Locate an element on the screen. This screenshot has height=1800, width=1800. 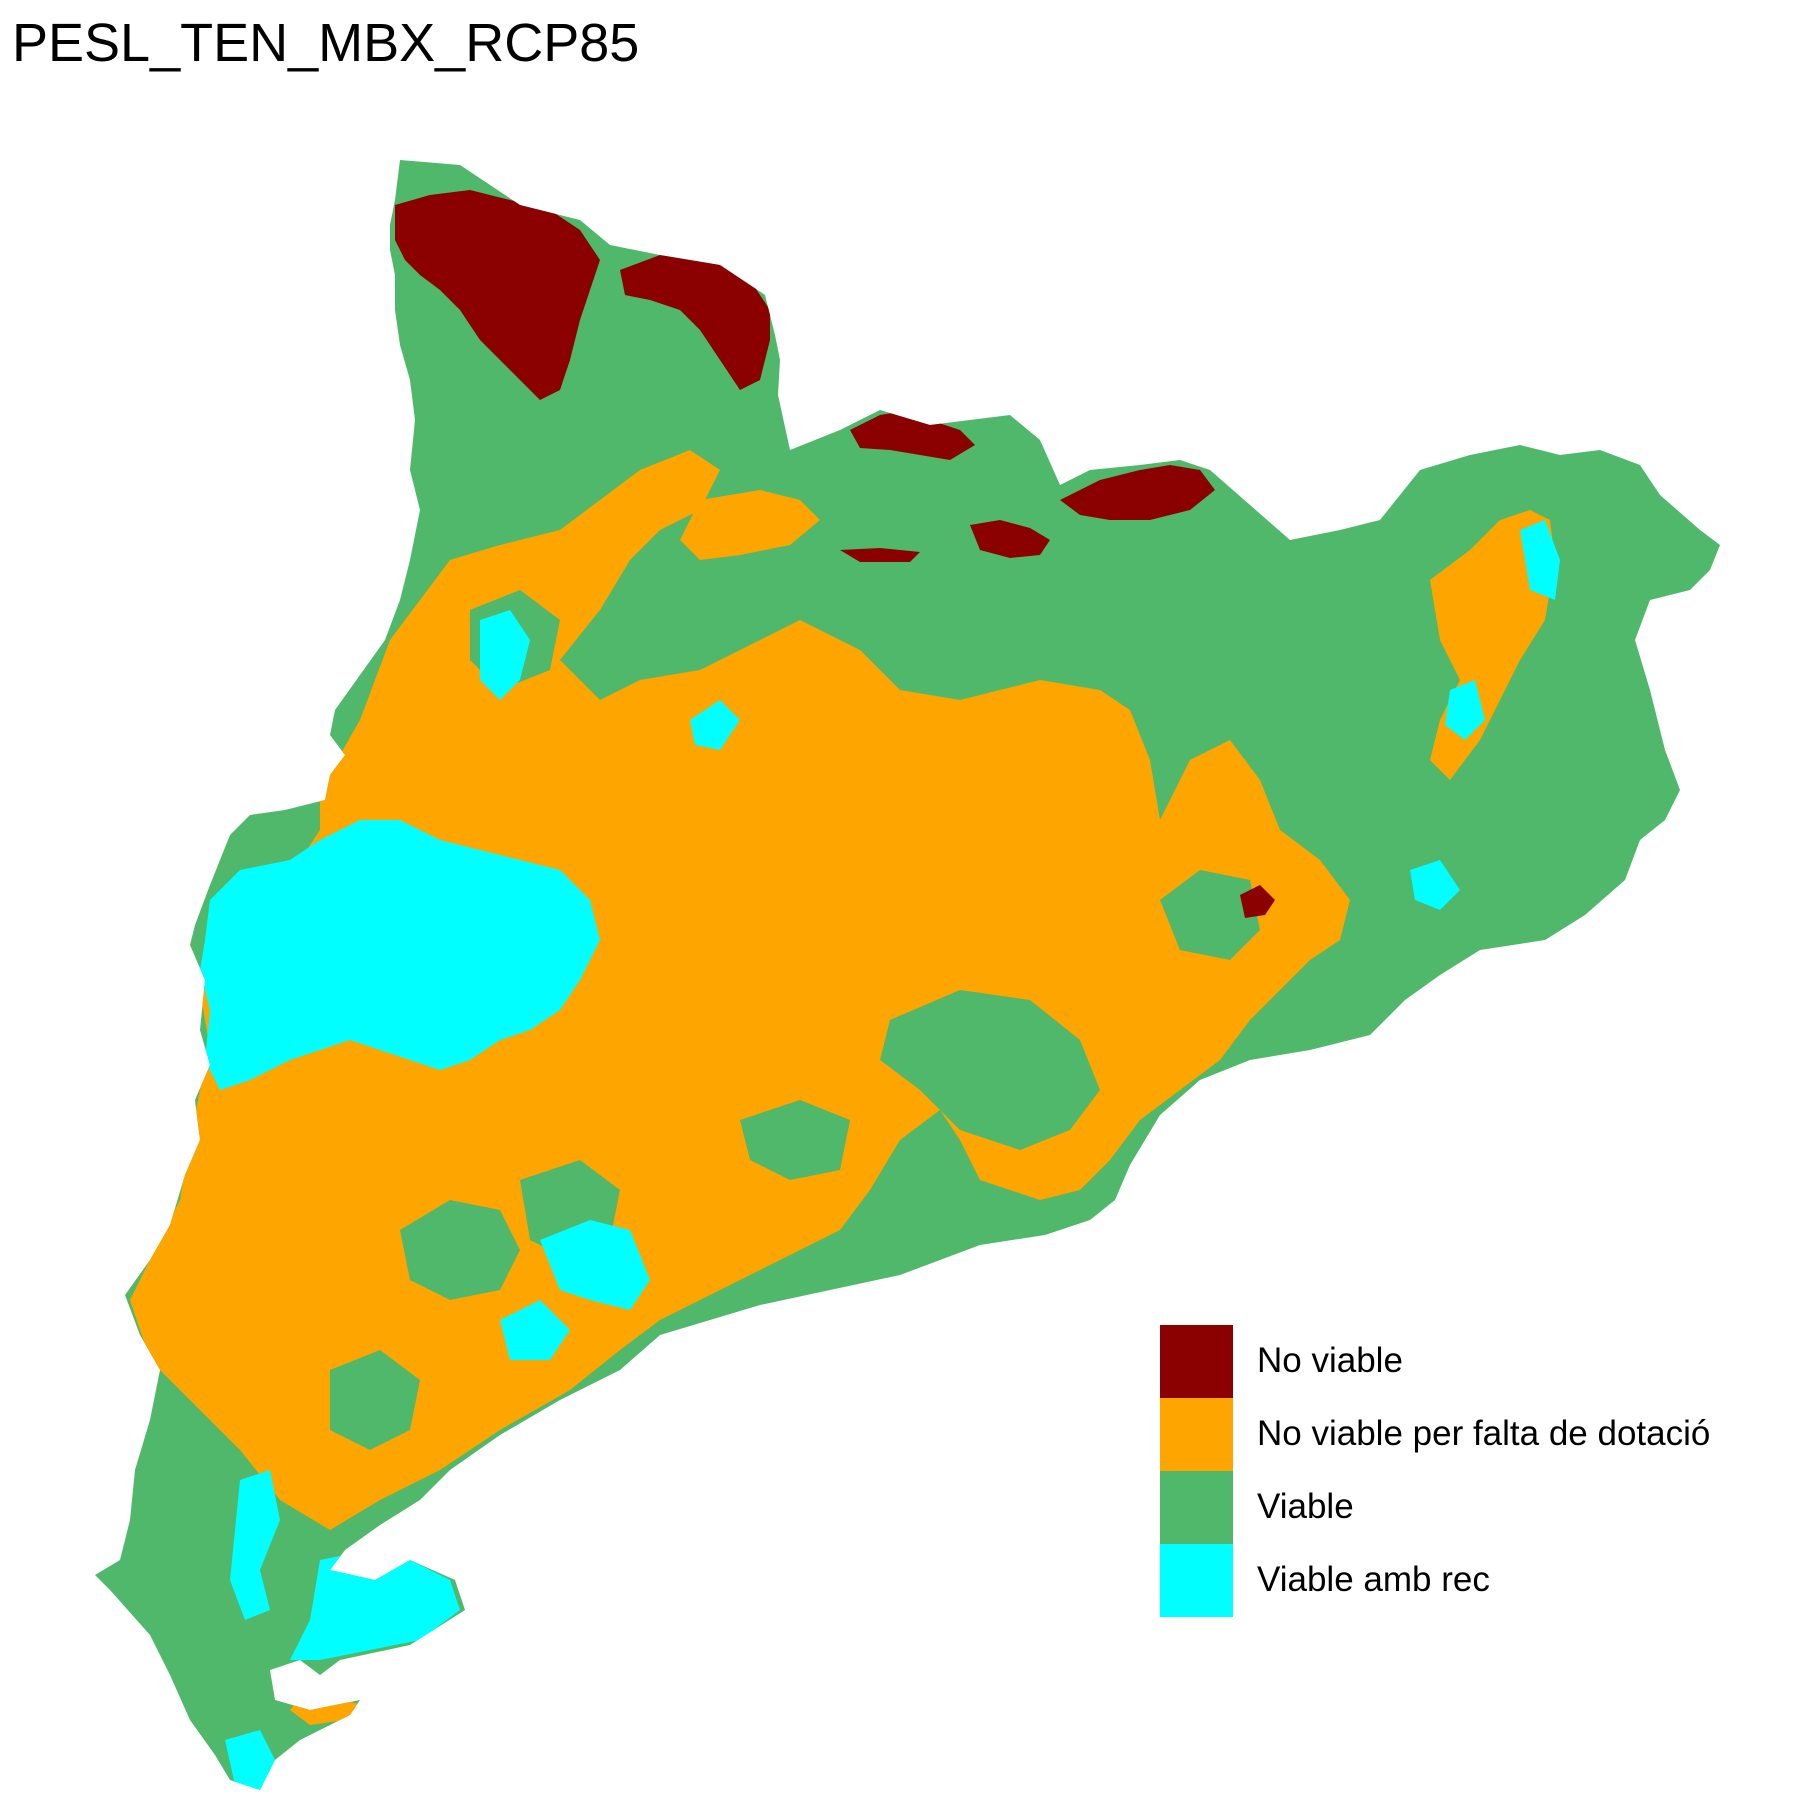
region-viable-rec-central is located at coordinates (595, 1265).